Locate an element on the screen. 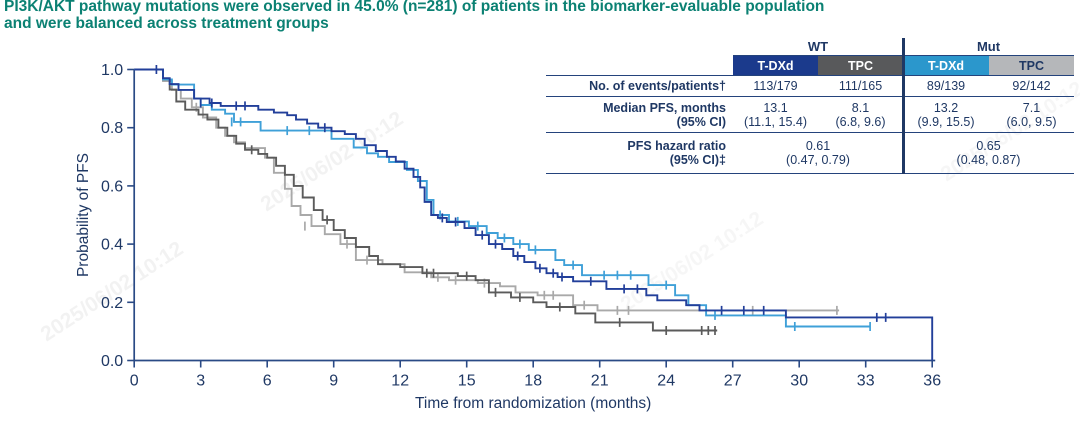 The height and width of the screenshot is (422, 1080). svg-text: 15 is located at coordinates (467, 381).